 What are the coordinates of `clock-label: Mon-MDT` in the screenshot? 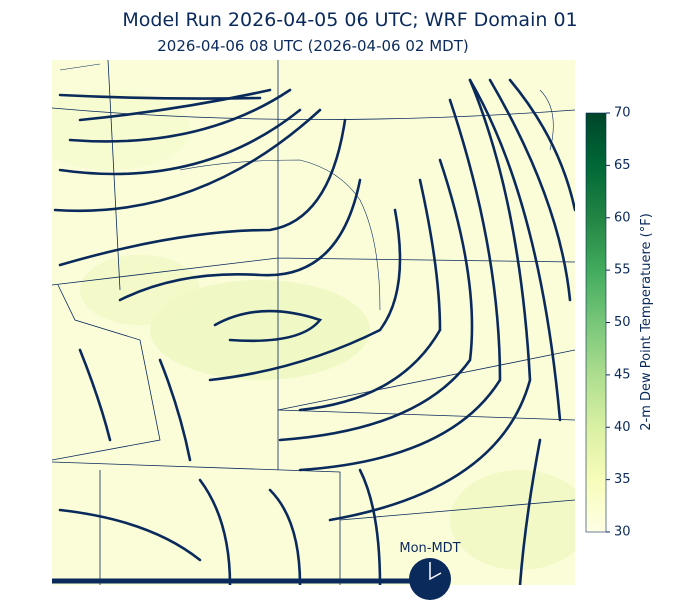 It's located at (429, 548).